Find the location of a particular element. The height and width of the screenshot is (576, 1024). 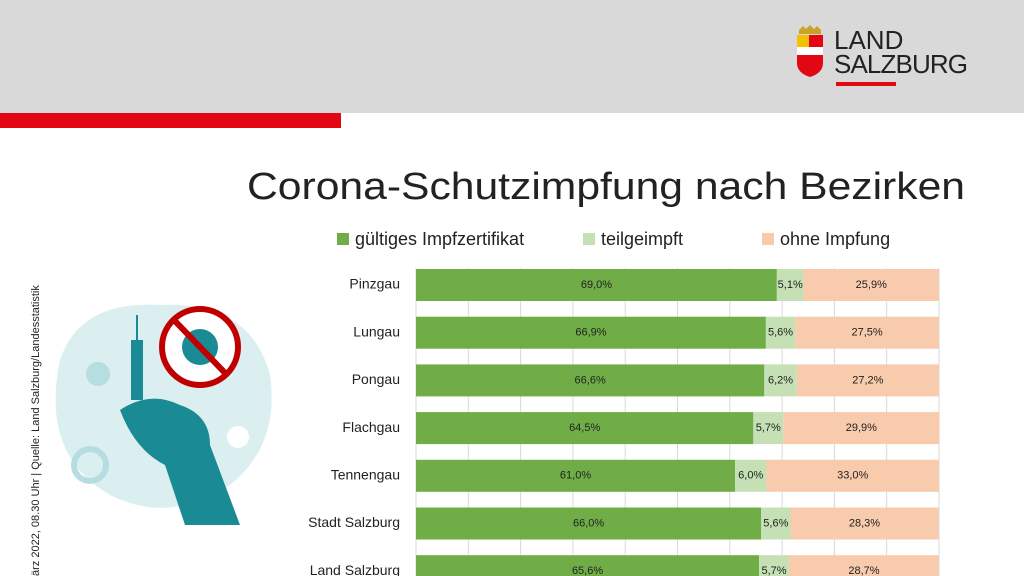

data-label: 33,0% is located at coordinates (852, 476).